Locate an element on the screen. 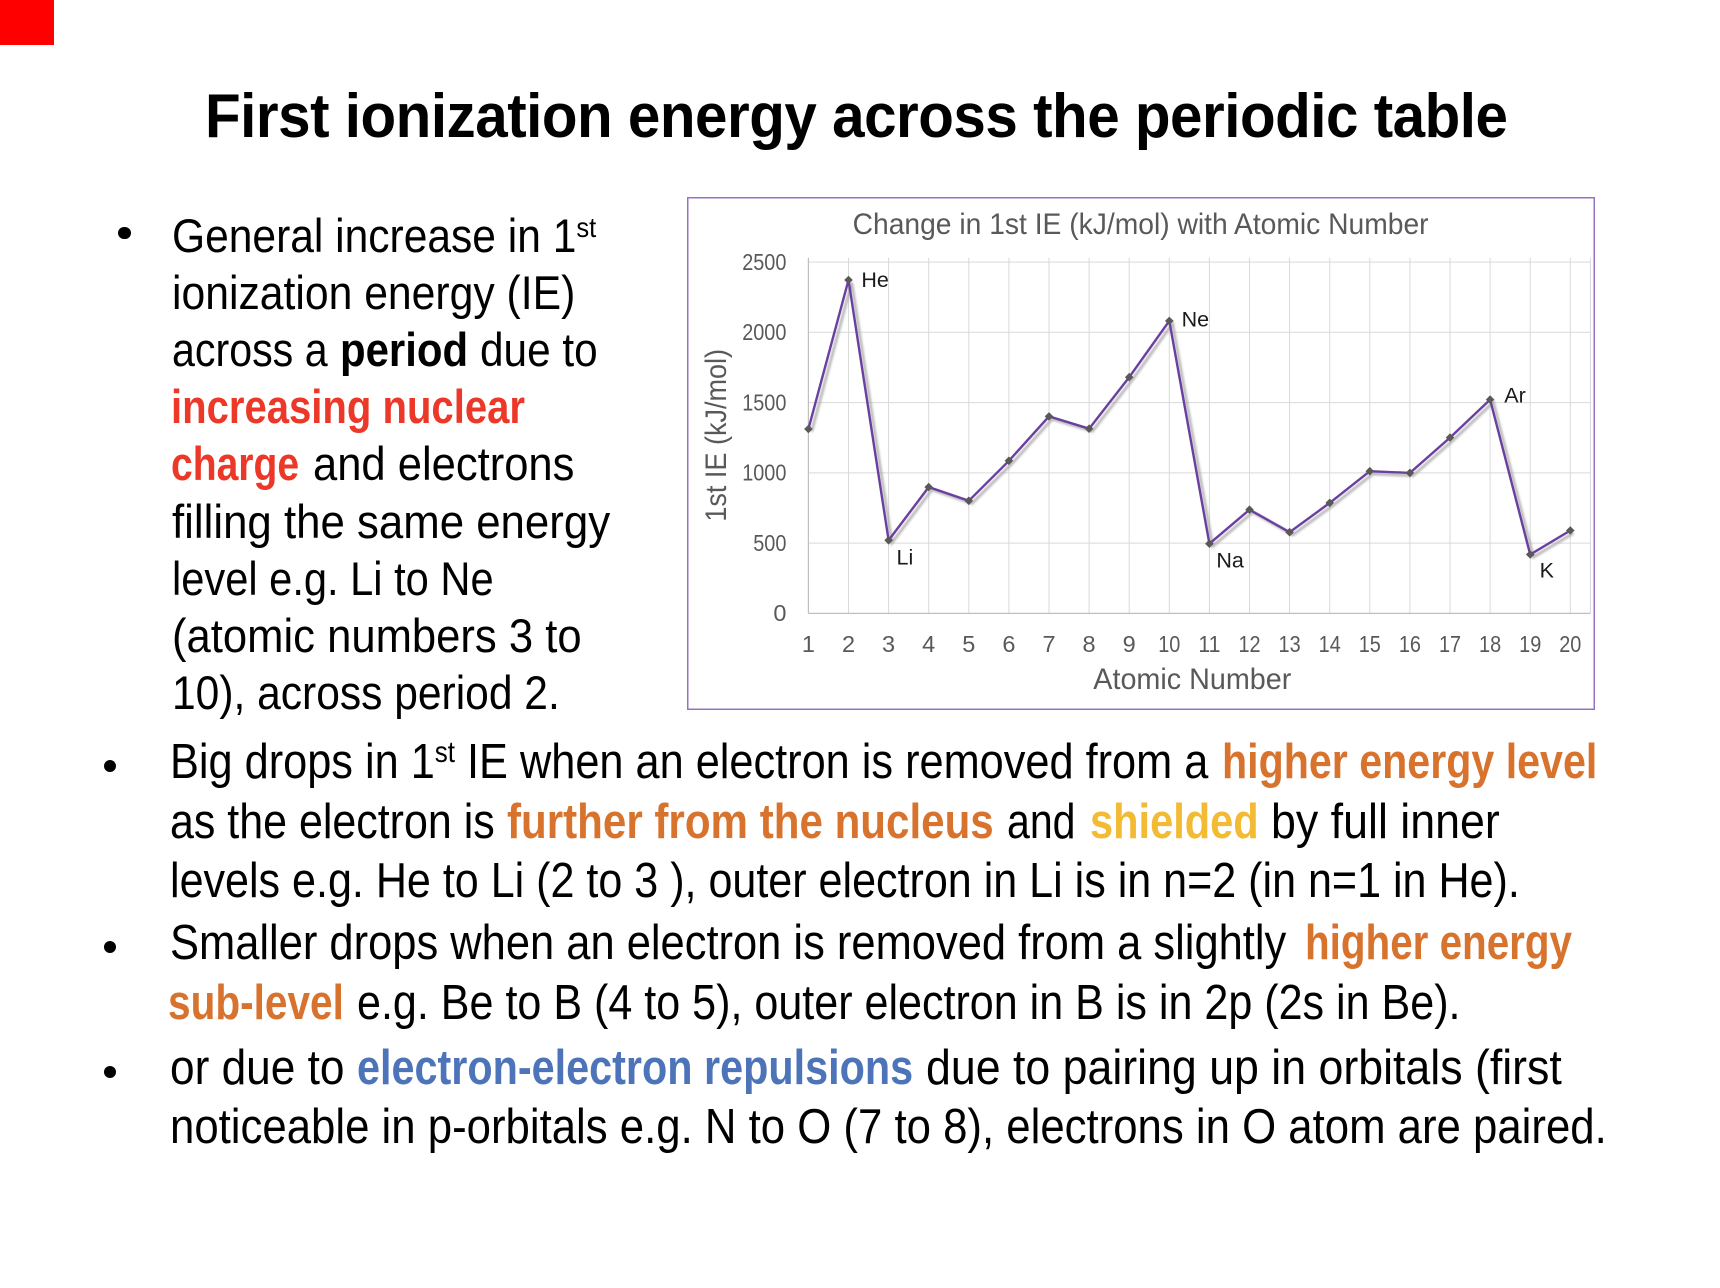 Image resolution: width=1720 pixels, height=1288 pixels. svg-text: 7 is located at coordinates (1048, 644).